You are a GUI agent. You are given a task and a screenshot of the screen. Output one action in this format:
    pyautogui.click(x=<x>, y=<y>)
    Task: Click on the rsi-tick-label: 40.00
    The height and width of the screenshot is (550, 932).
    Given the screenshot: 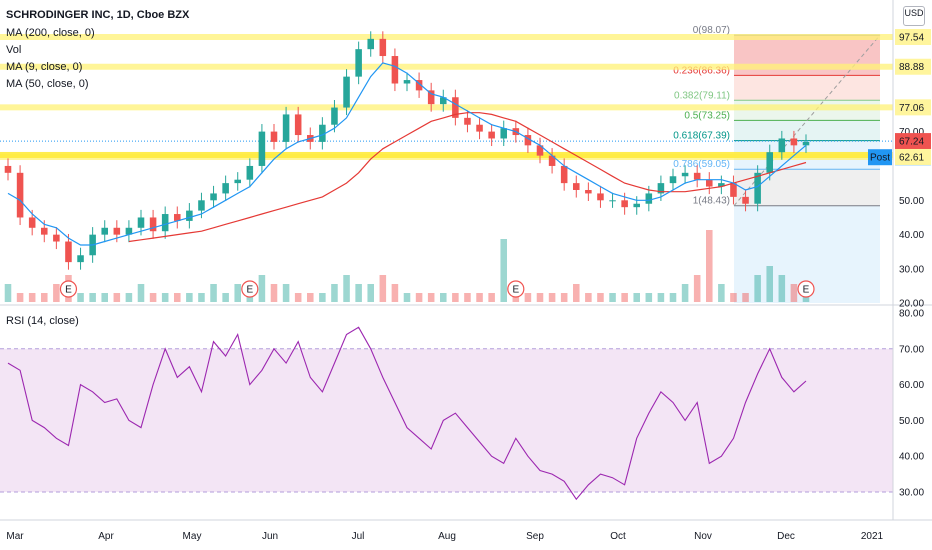 What is the action you would take?
    pyautogui.click(x=911, y=457)
    